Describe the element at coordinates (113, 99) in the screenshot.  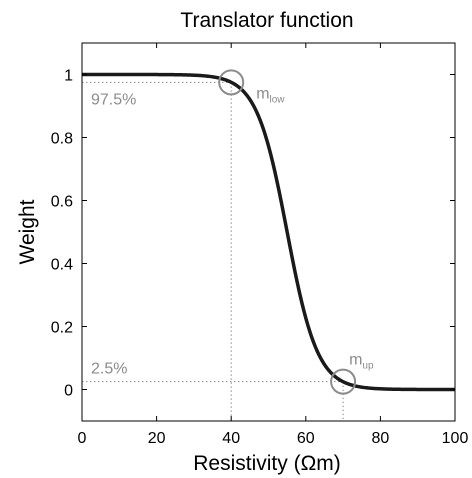
I see `level-label-low: 97.5%` at that location.